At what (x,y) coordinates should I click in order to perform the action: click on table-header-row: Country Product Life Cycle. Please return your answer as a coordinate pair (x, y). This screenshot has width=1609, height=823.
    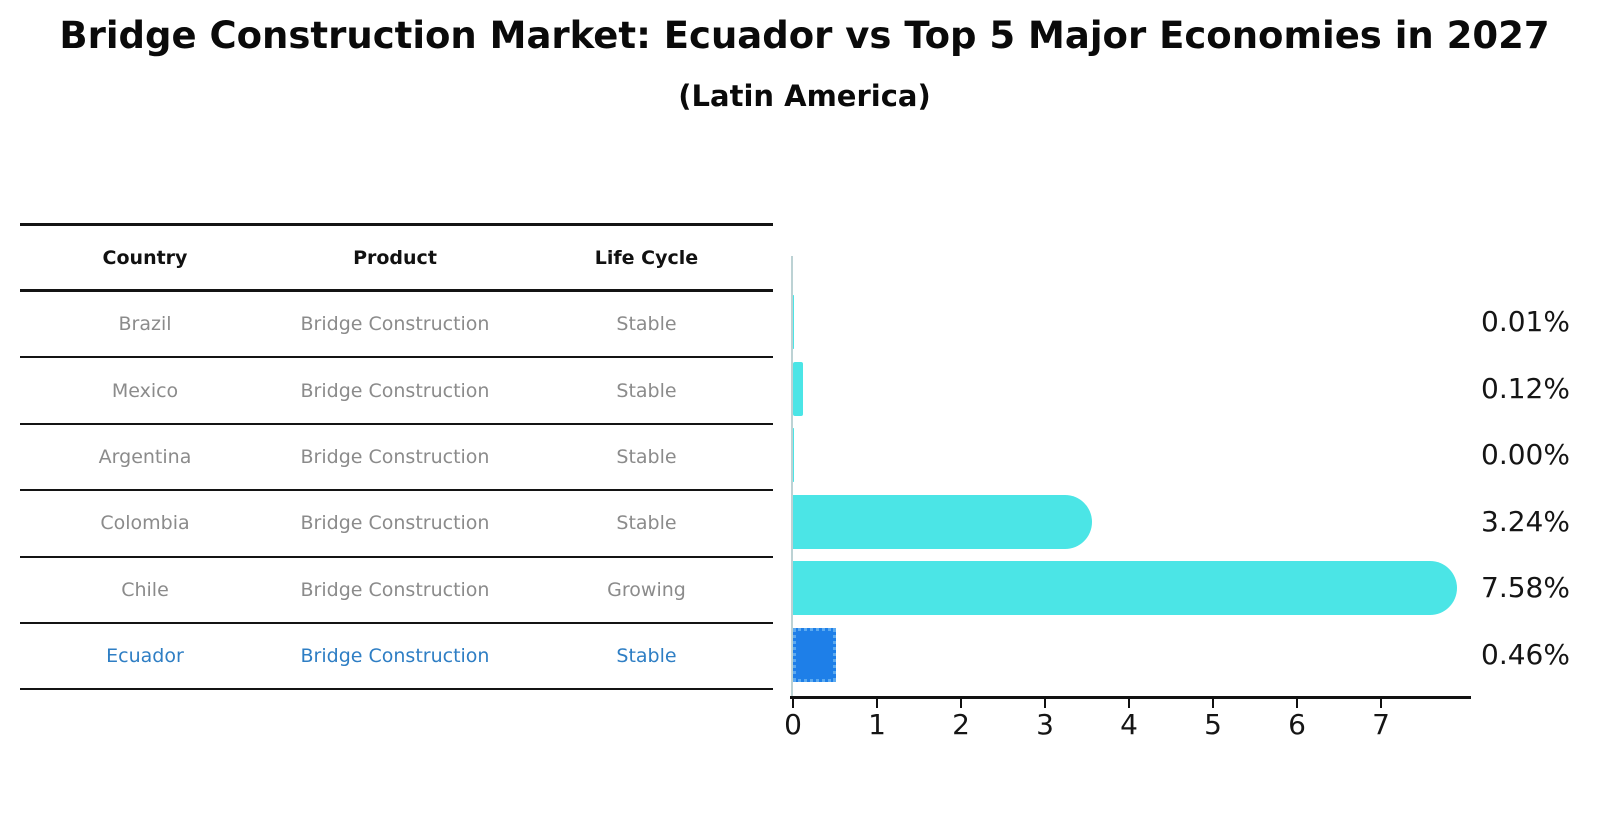
    Looking at the image, I should click on (396, 259).